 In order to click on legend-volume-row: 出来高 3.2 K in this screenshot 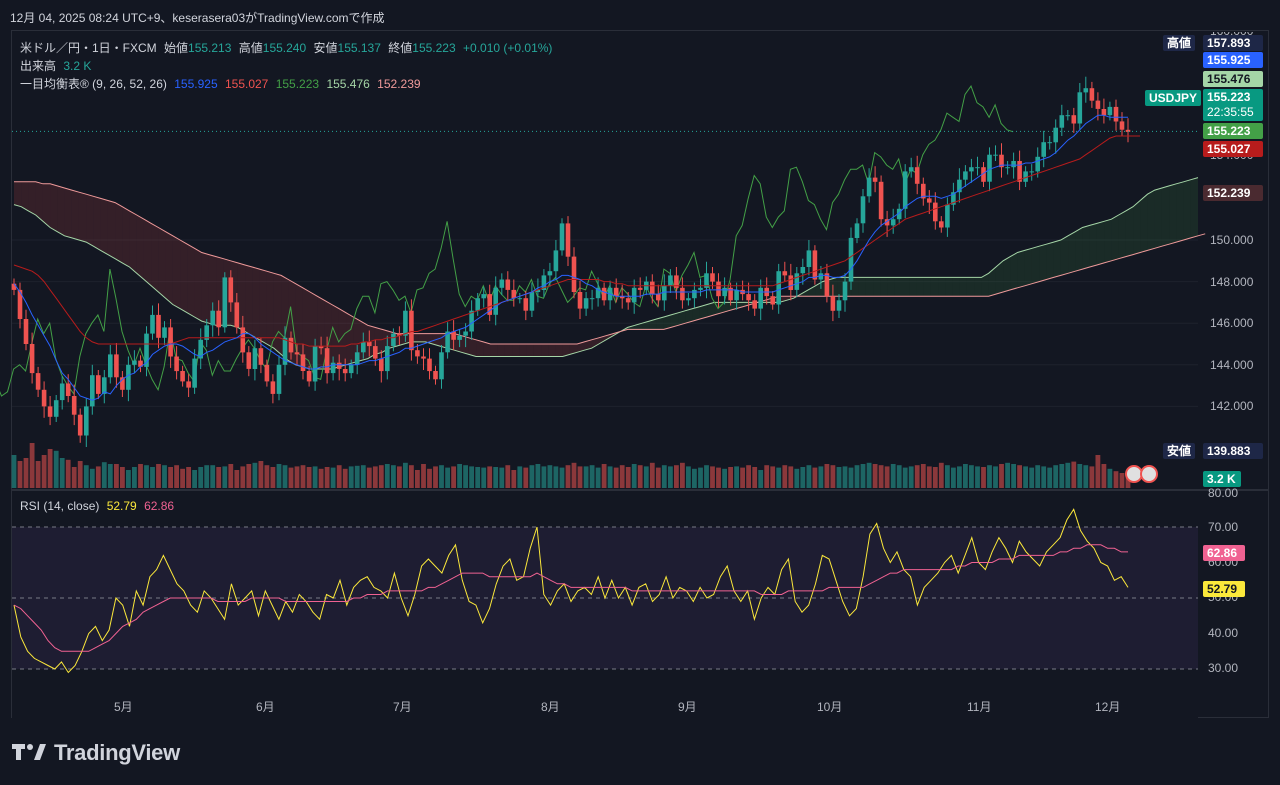, I will do `click(57, 65)`.